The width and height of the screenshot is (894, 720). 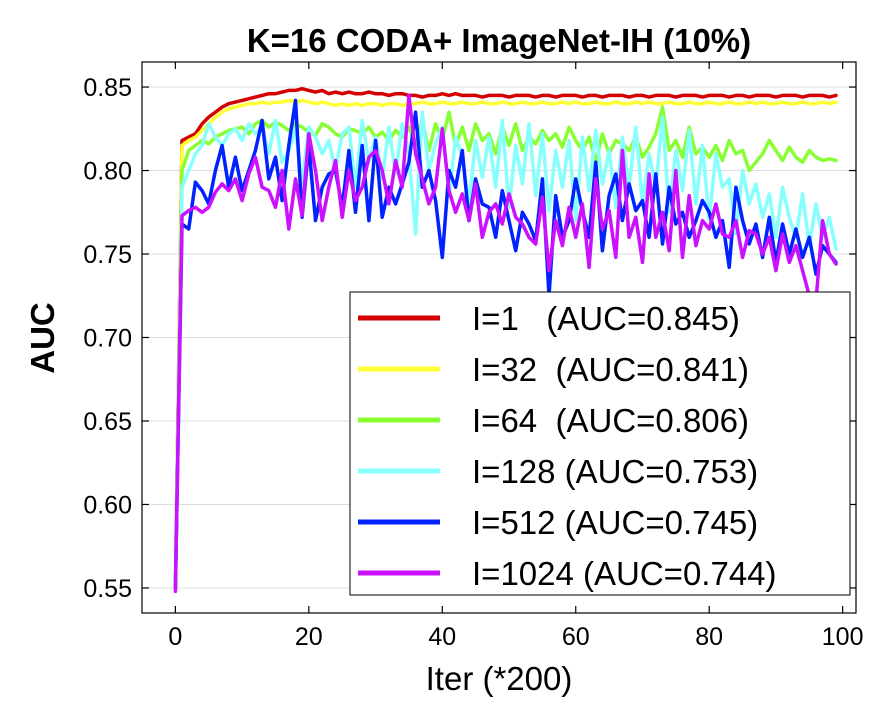 What do you see at coordinates (107, 422) in the screenshot?
I see `y-tick-label: 0.65` at bounding box center [107, 422].